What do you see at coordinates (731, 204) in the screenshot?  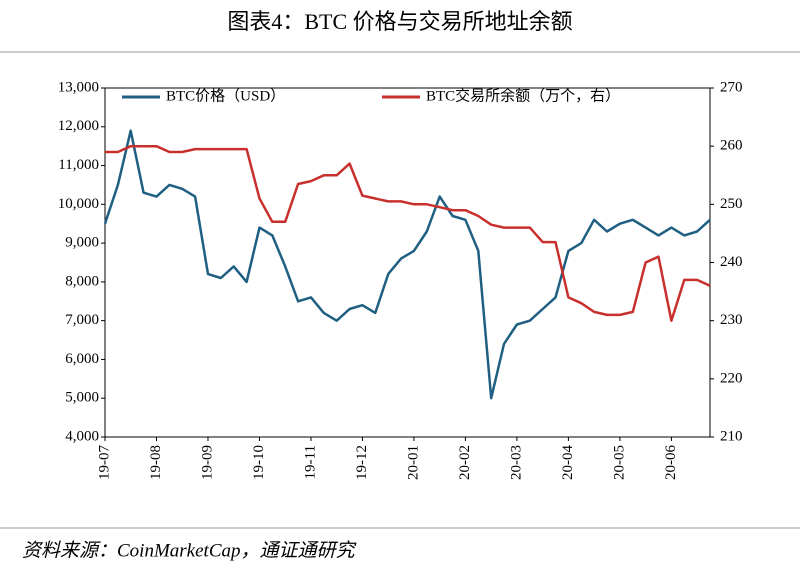 I see `y2-tick-label: 250` at bounding box center [731, 204].